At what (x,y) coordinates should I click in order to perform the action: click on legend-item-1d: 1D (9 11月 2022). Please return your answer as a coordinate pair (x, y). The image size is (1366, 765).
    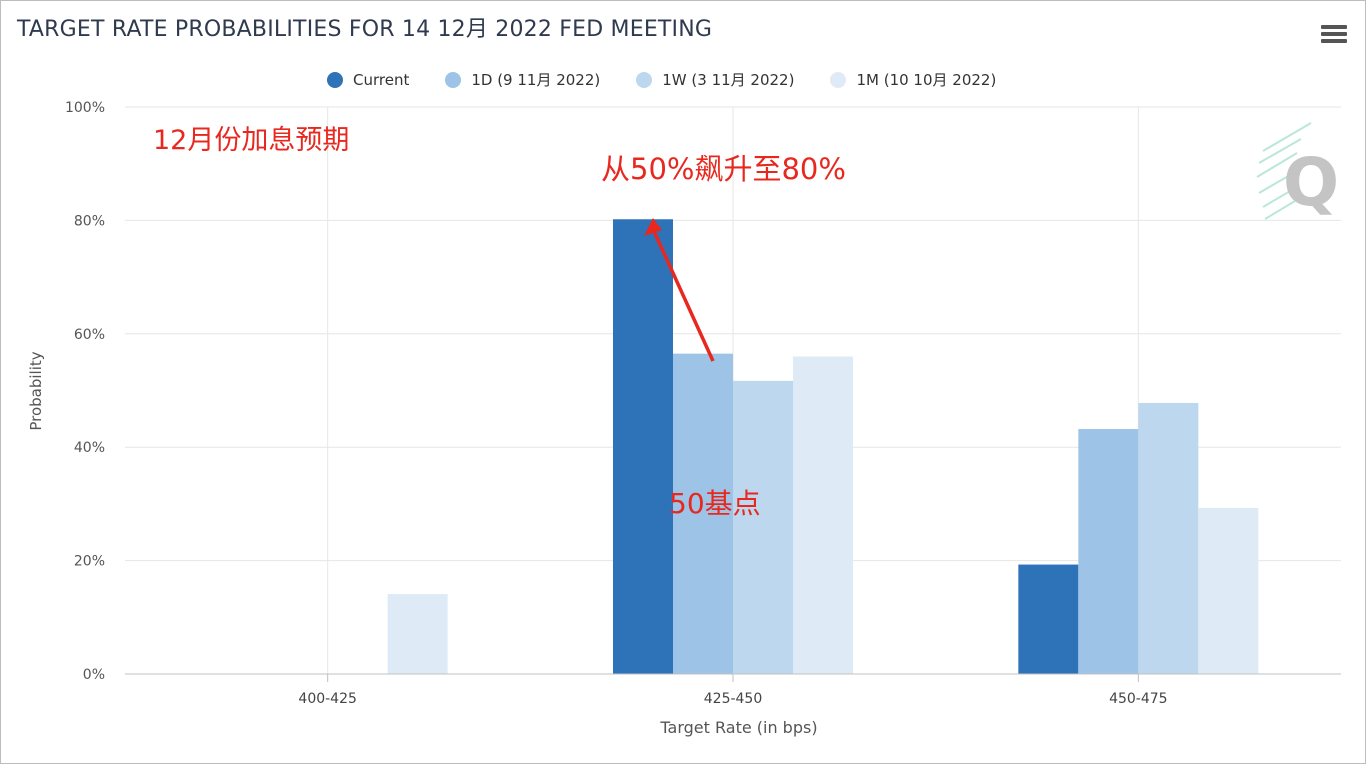
    Looking at the image, I should click on (522, 79).